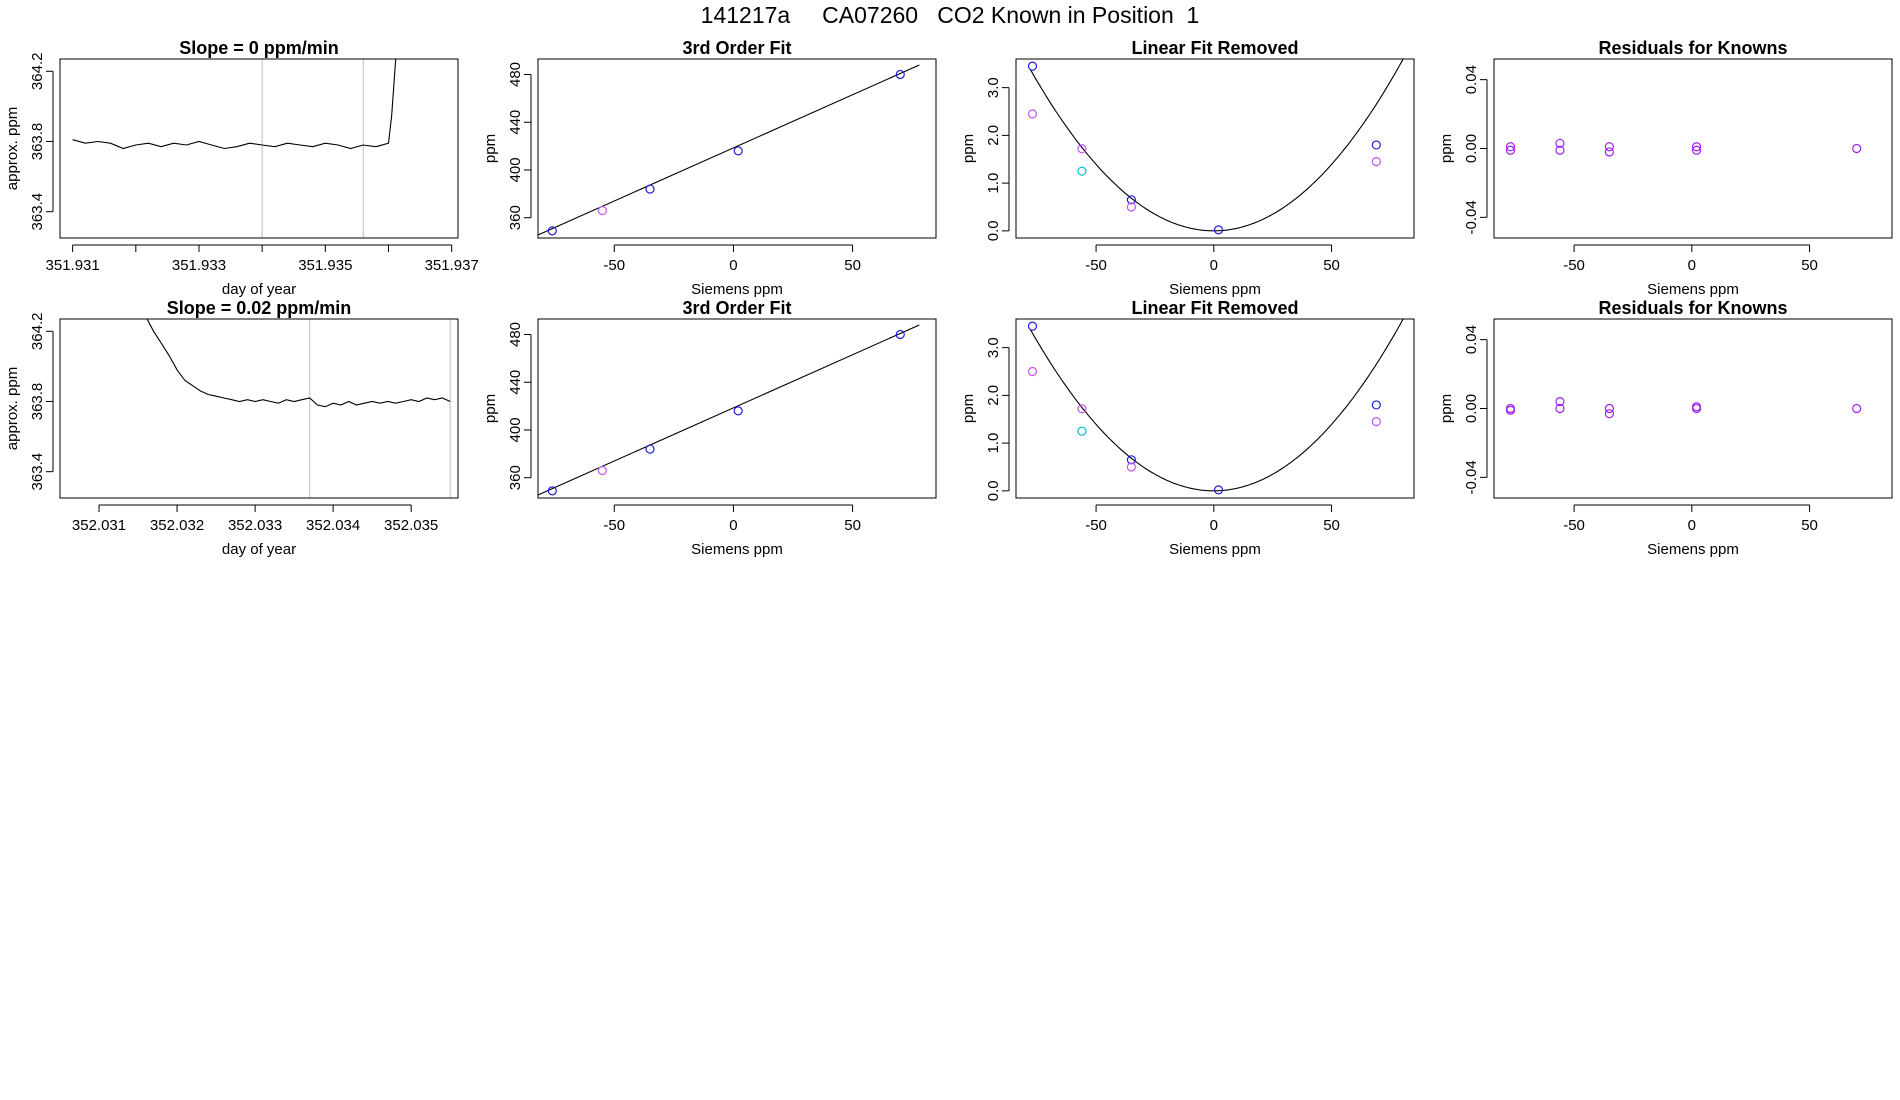 This screenshot has height=1100, width=1900. What do you see at coordinates (1692, 48) in the screenshot?
I see `chart-title: Residuals for Knowns` at bounding box center [1692, 48].